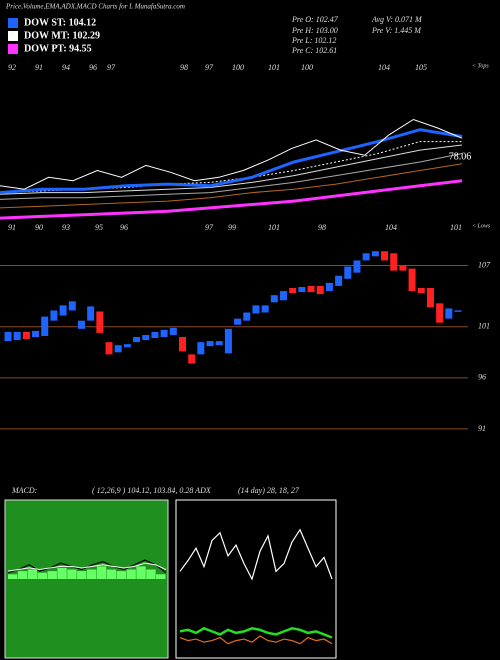 The width and height of the screenshot is (500, 660). What do you see at coordinates (209, 67) in the screenshot?
I see `top-label: 97` at bounding box center [209, 67].